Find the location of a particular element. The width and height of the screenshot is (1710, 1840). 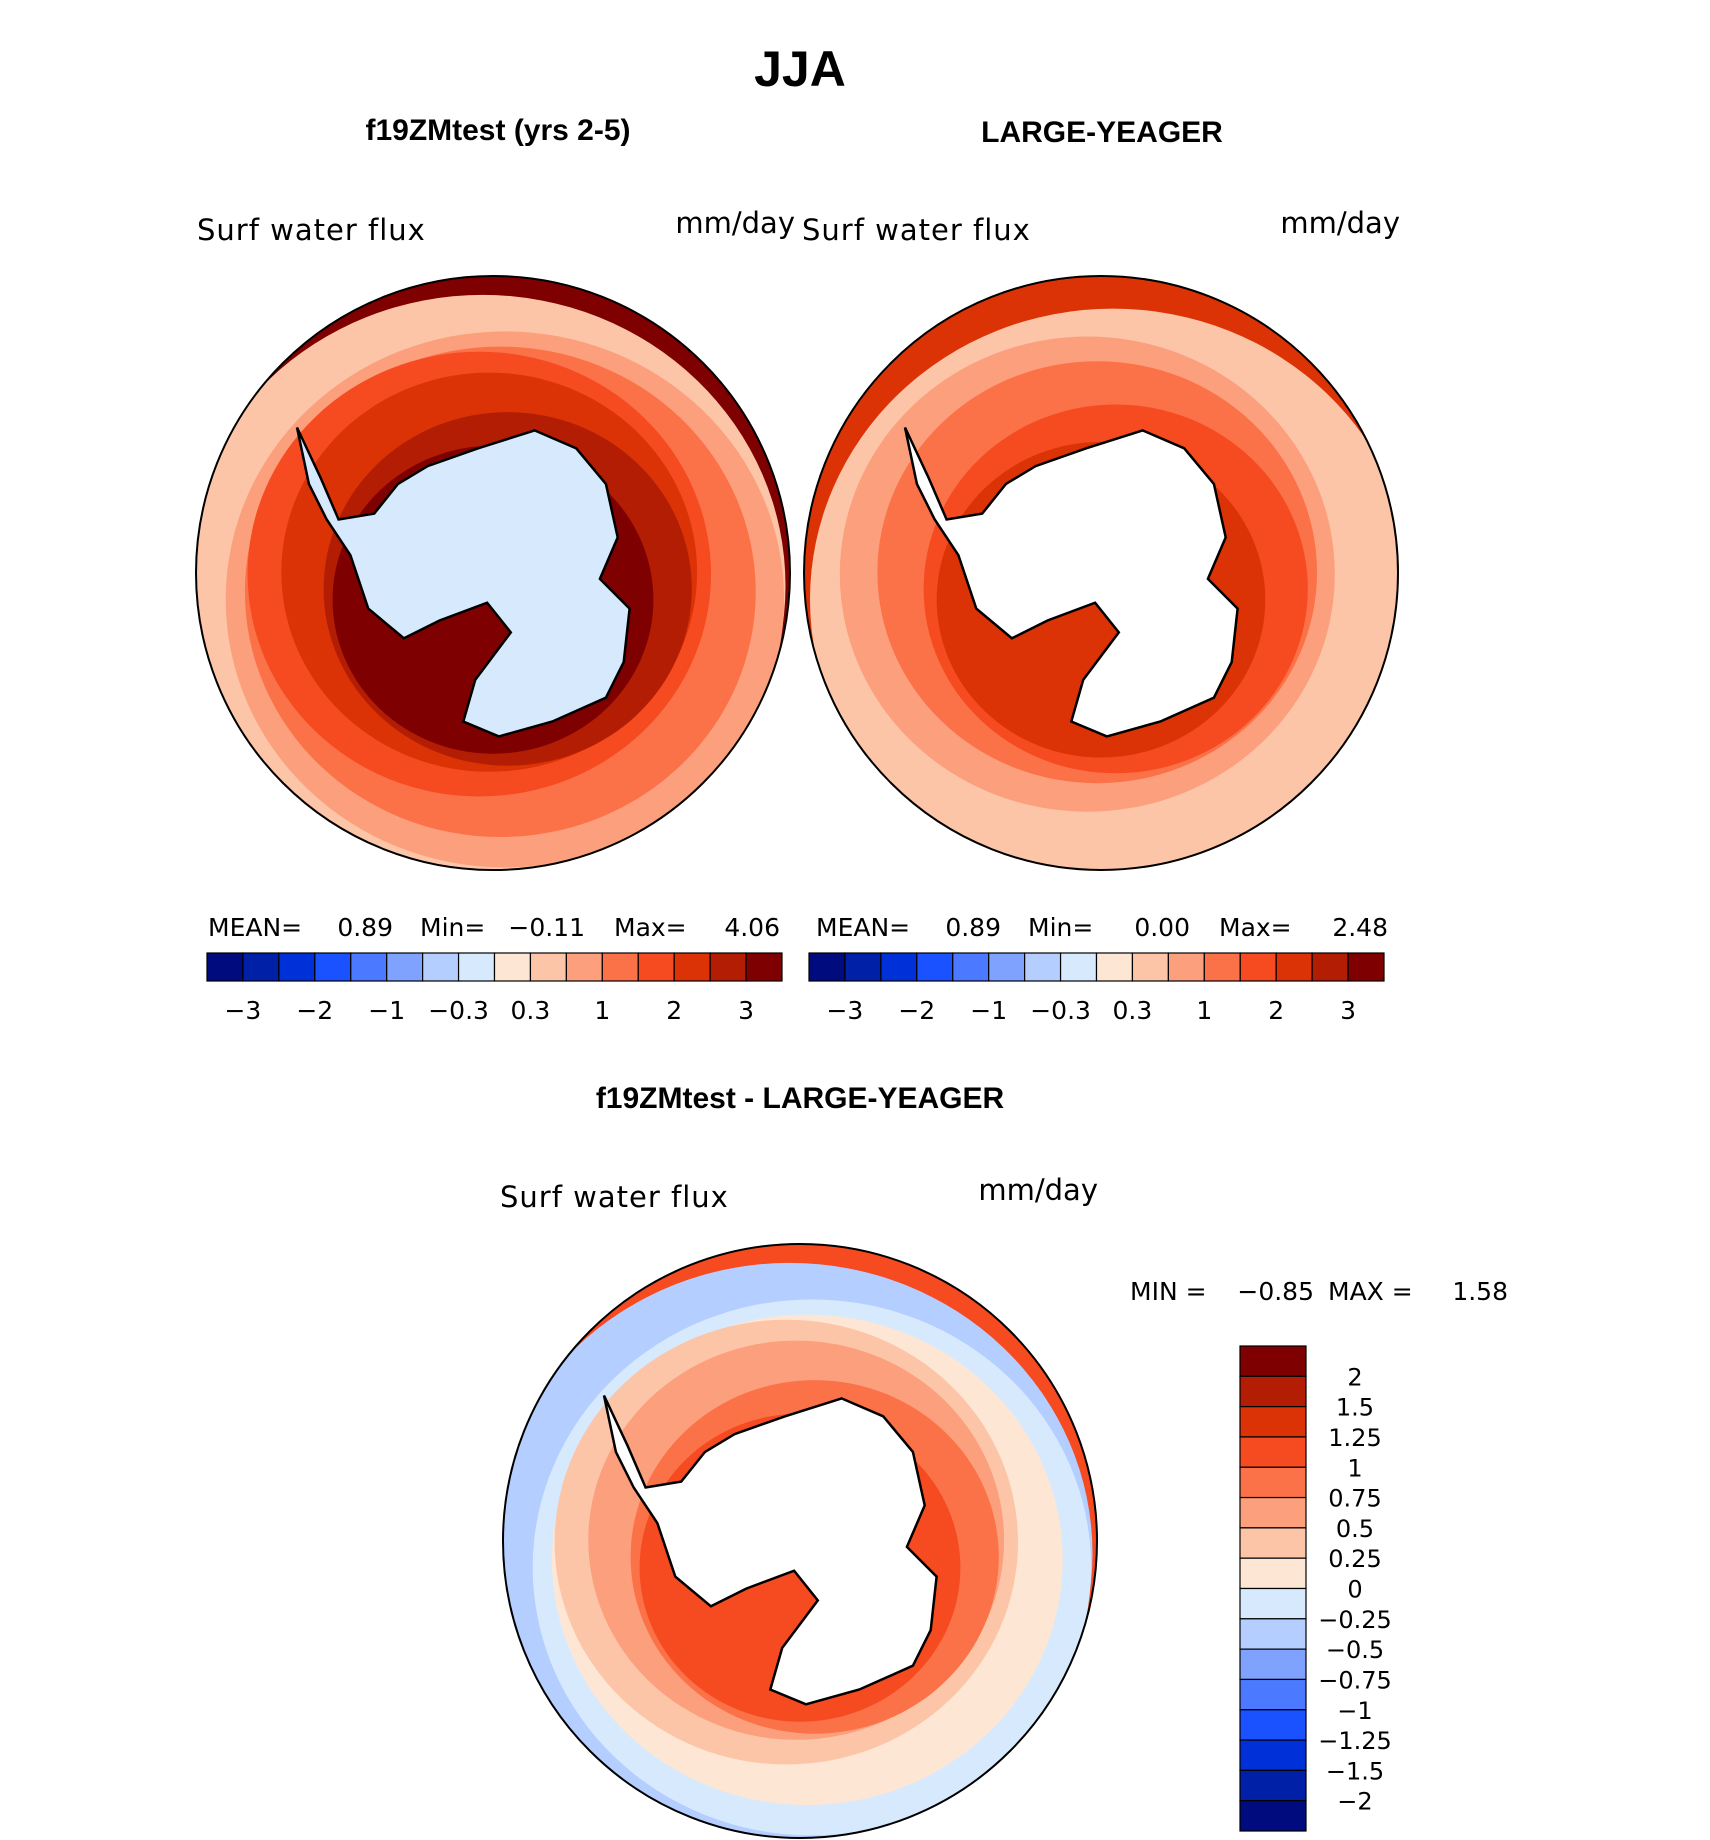

min-label: MIN = is located at coordinates (1168, 1291).